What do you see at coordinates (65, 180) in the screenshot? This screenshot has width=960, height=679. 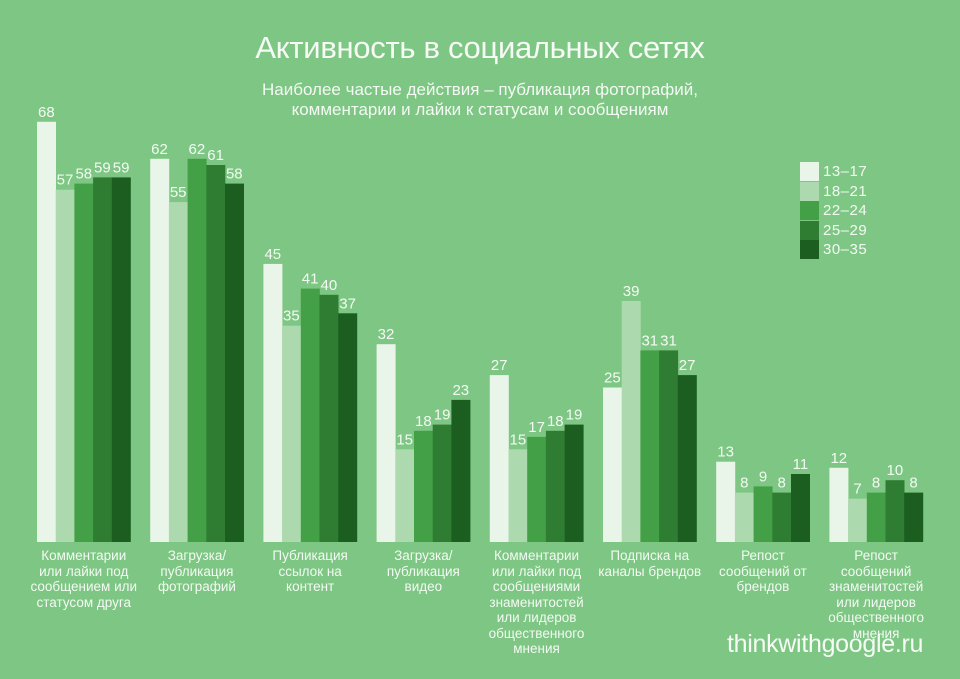 I see `data-label: 57` at bounding box center [65, 180].